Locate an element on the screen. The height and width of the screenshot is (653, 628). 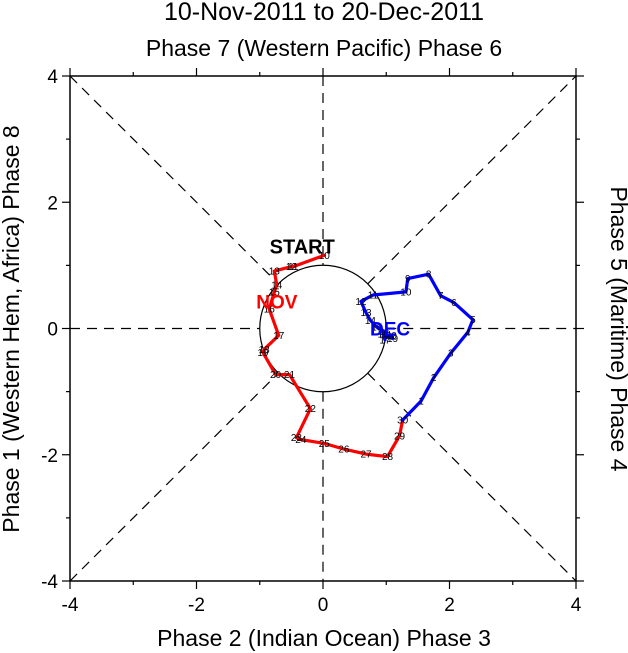
series-line-nov is located at coordinates (333, 356).